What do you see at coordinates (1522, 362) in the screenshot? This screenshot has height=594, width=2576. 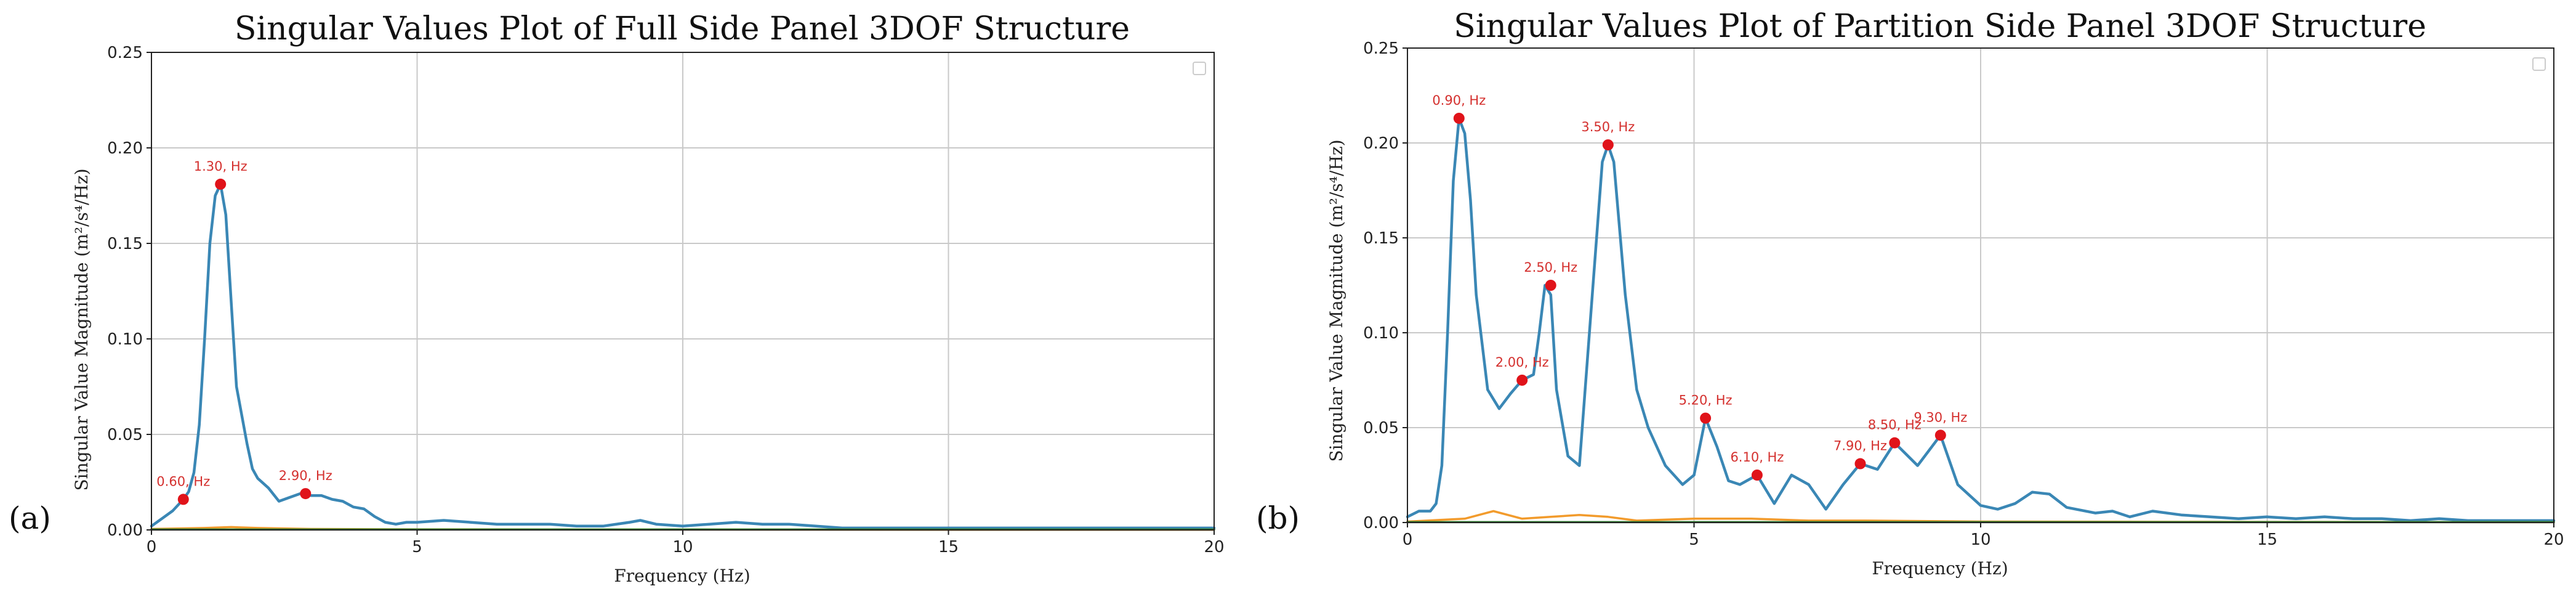 I see `peak-label: 2.00, Hz` at bounding box center [1522, 362].